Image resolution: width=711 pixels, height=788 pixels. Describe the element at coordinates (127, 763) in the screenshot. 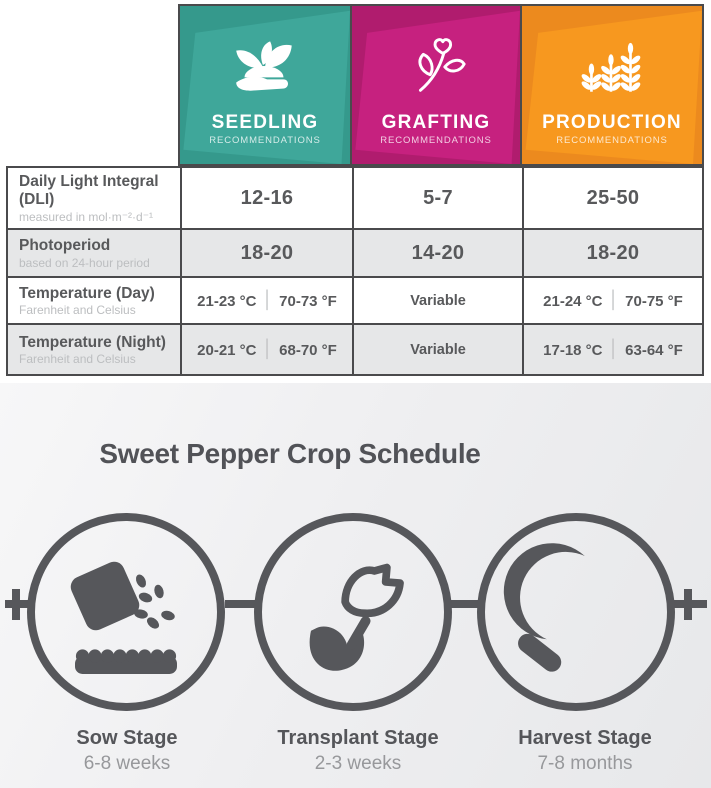

I see `stage-duration: 6-8 weeks` at that location.